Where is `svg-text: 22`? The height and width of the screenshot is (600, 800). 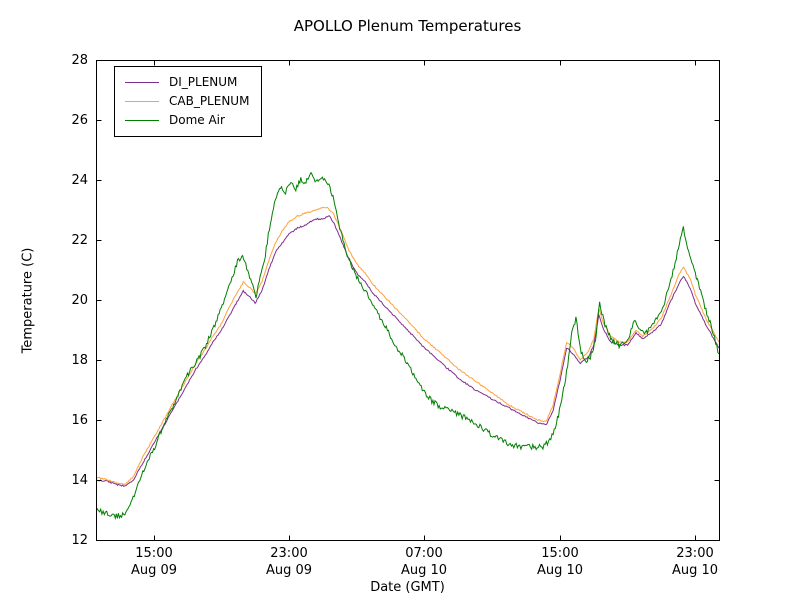 svg-text: 22 is located at coordinates (79, 240).